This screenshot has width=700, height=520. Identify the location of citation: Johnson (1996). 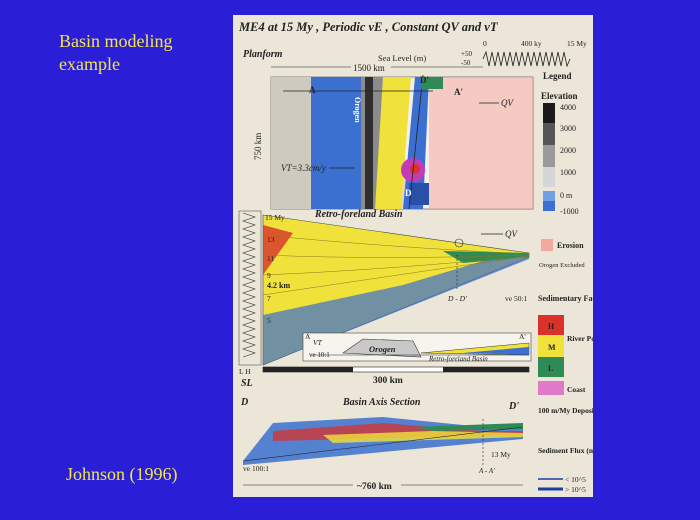
(122, 474).